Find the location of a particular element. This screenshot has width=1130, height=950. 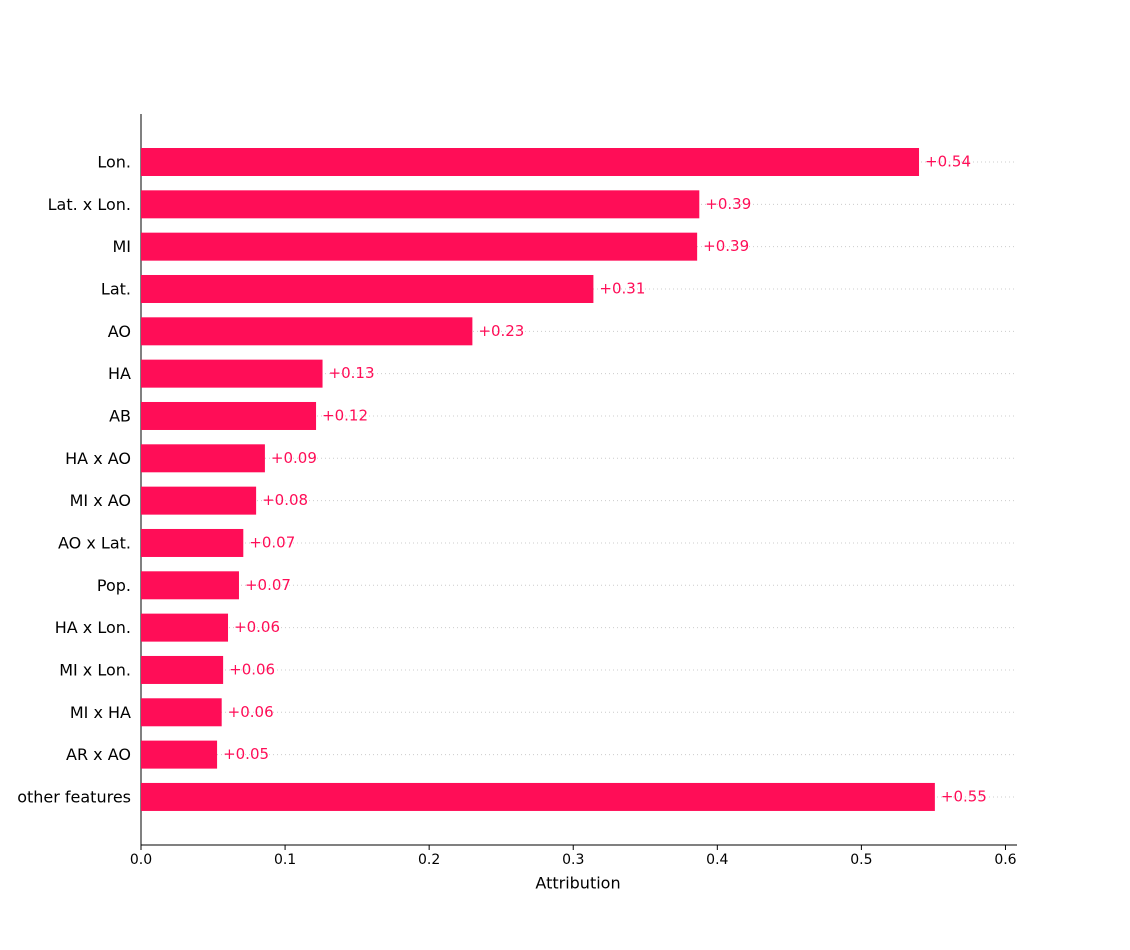

y-tick-label: Lat. x Lon. is located at coordinates (89, 204).